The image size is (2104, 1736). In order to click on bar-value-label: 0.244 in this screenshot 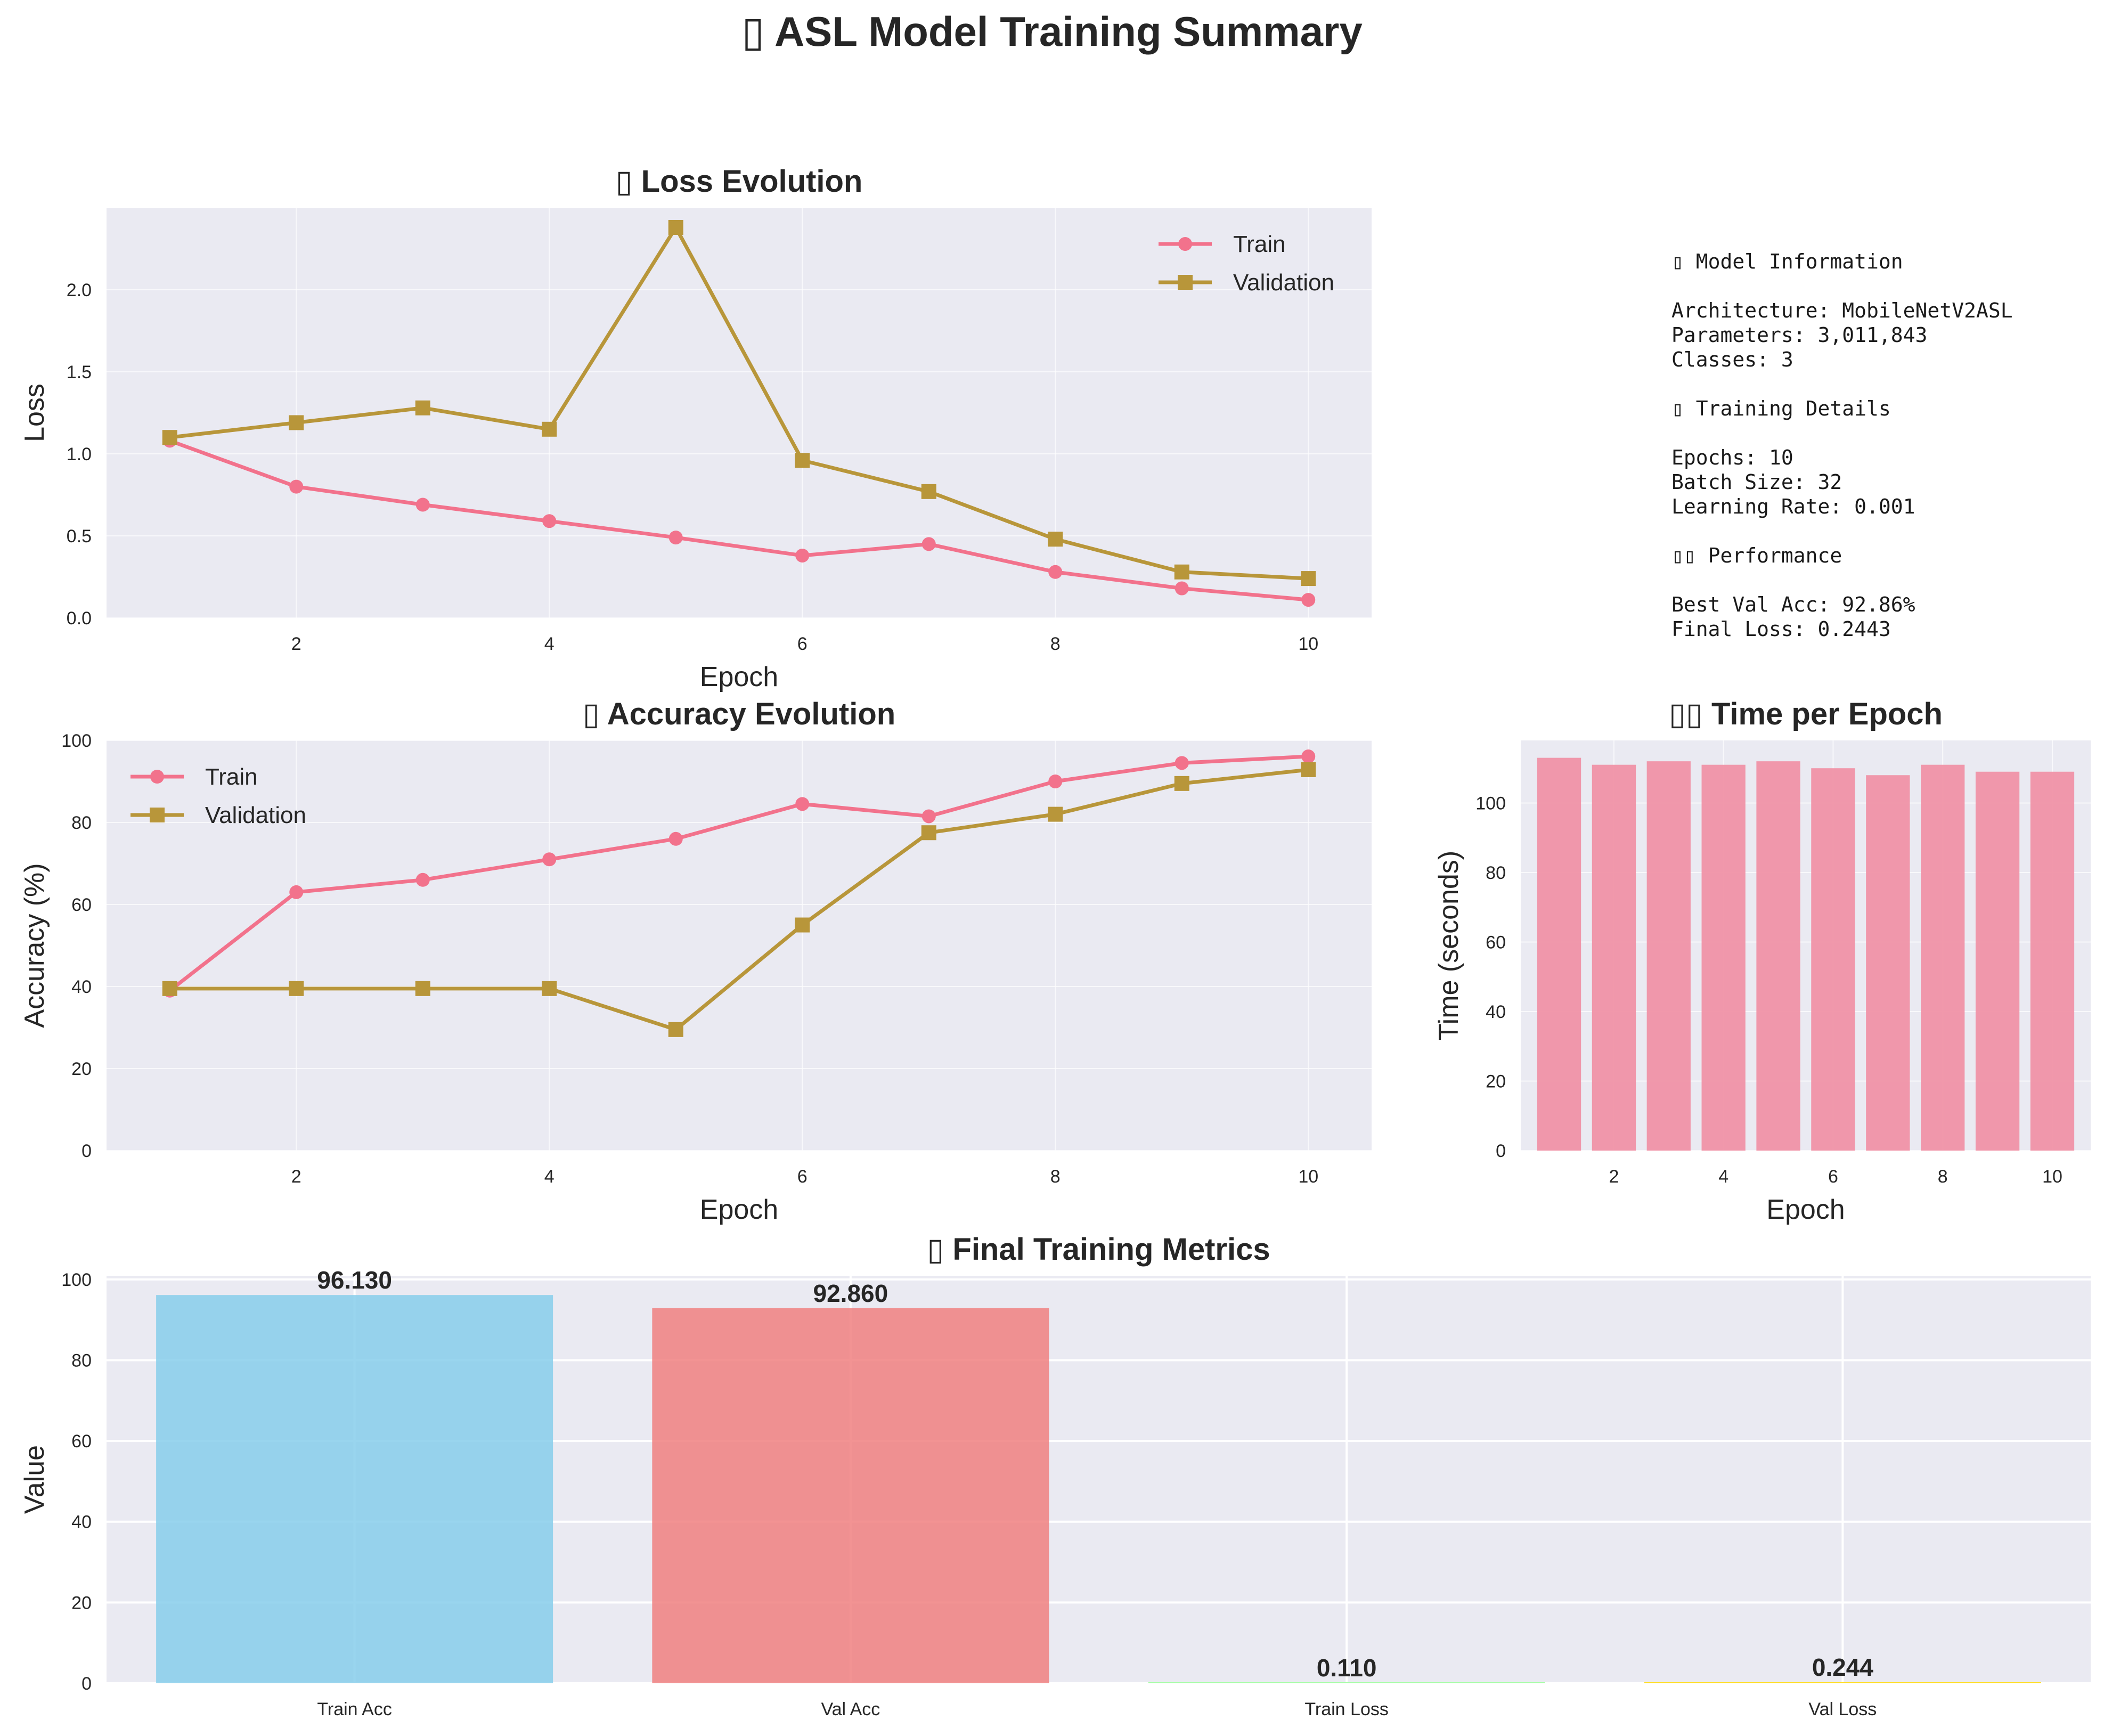, I will do `click(1843, 1667)`.